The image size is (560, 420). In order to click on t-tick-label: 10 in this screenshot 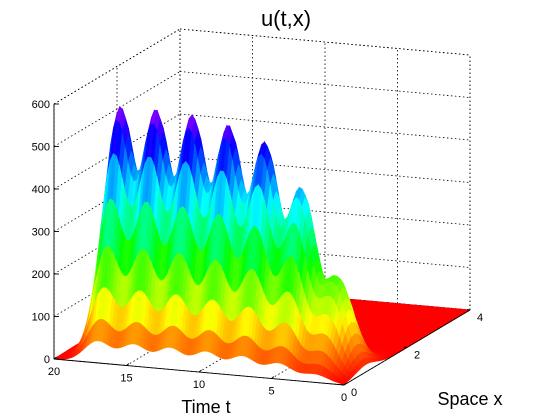, I will do `click(199, 385)`.